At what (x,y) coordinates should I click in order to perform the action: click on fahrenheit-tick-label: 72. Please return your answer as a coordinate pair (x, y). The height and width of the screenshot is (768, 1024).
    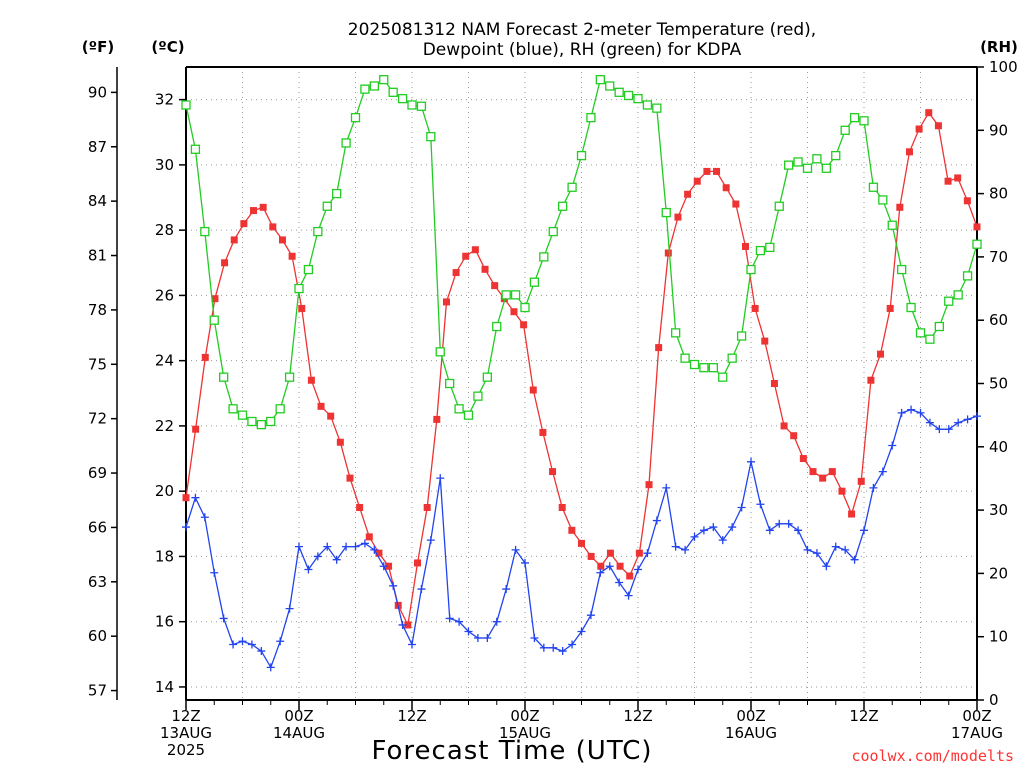
    Looking at the image, I should click on (97, 419).